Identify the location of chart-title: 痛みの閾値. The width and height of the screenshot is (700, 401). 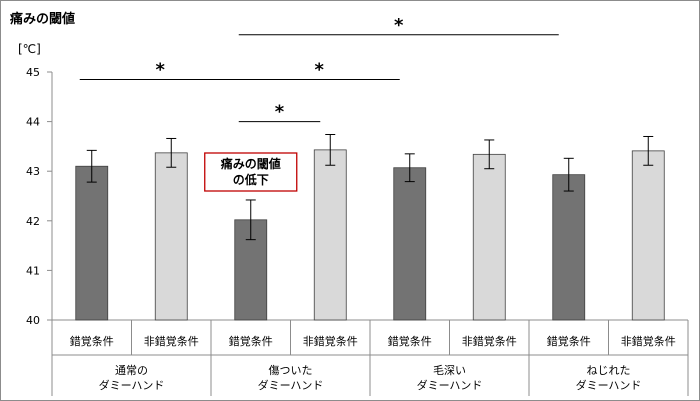
(42, 19).